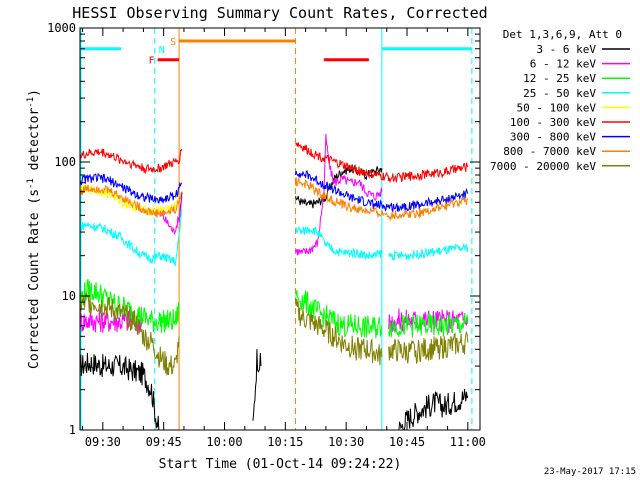  Describe the element at coordinates (65, 162) in the screenshot. I see `y-tick-label-2: 100` at that location.